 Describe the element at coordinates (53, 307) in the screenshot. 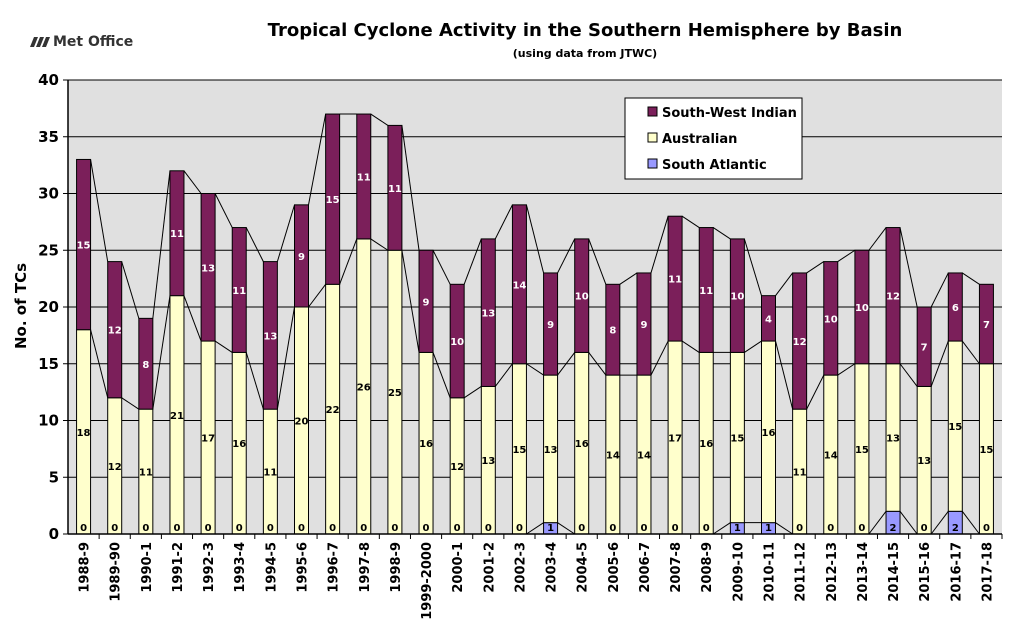

I see `y-axis-ticks: 0 5 10 15 20 25 30 35 40` at that location.